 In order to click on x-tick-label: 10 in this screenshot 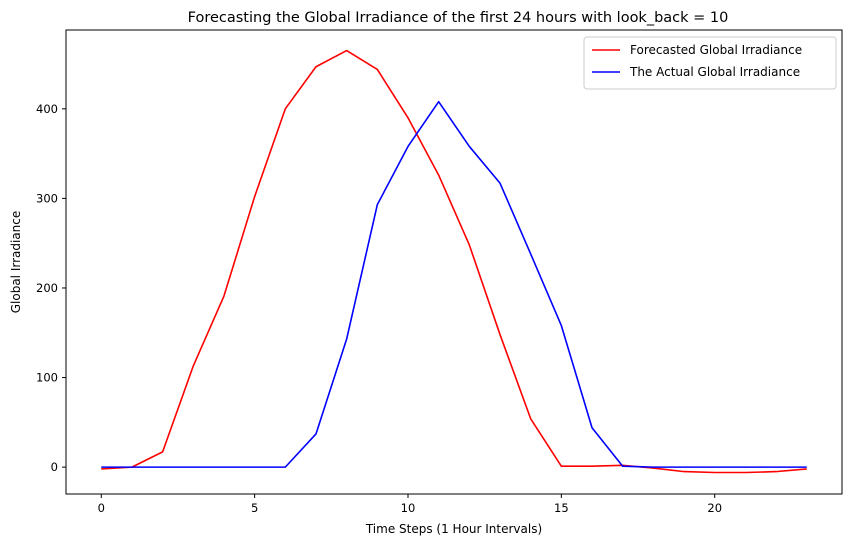, I will do `click(408, 508)`.